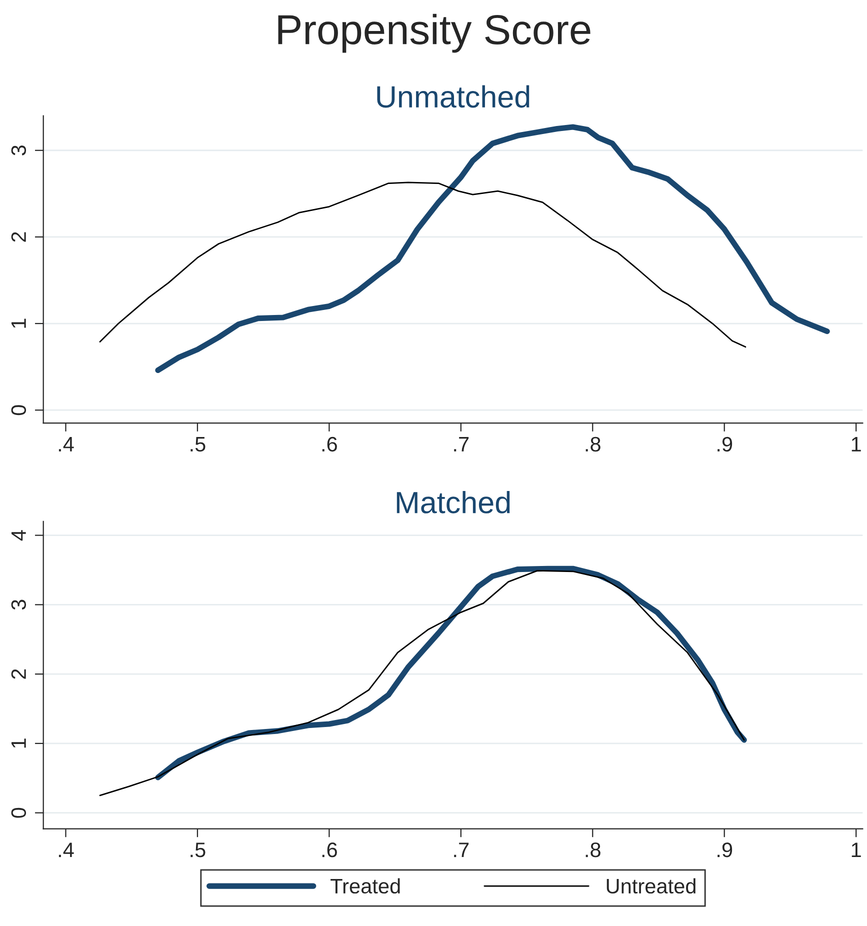 The image size is (867, 926). I want to click on line-series, so click(422, 265).